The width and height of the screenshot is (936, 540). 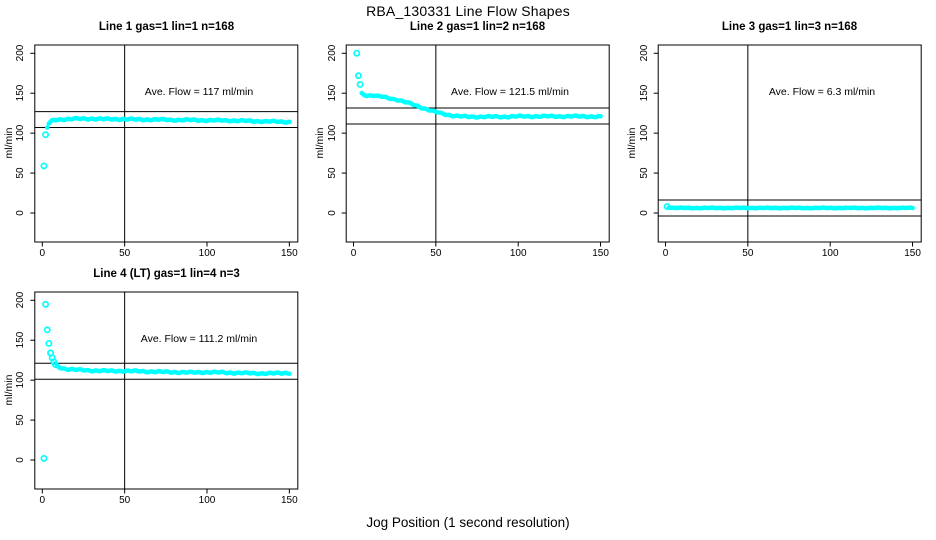 What do you see at coordinates (468, 11) in the screenshot?
I see `main-title: RBA_130331 Line Flow Shapes` at bounding box center [468, 11].